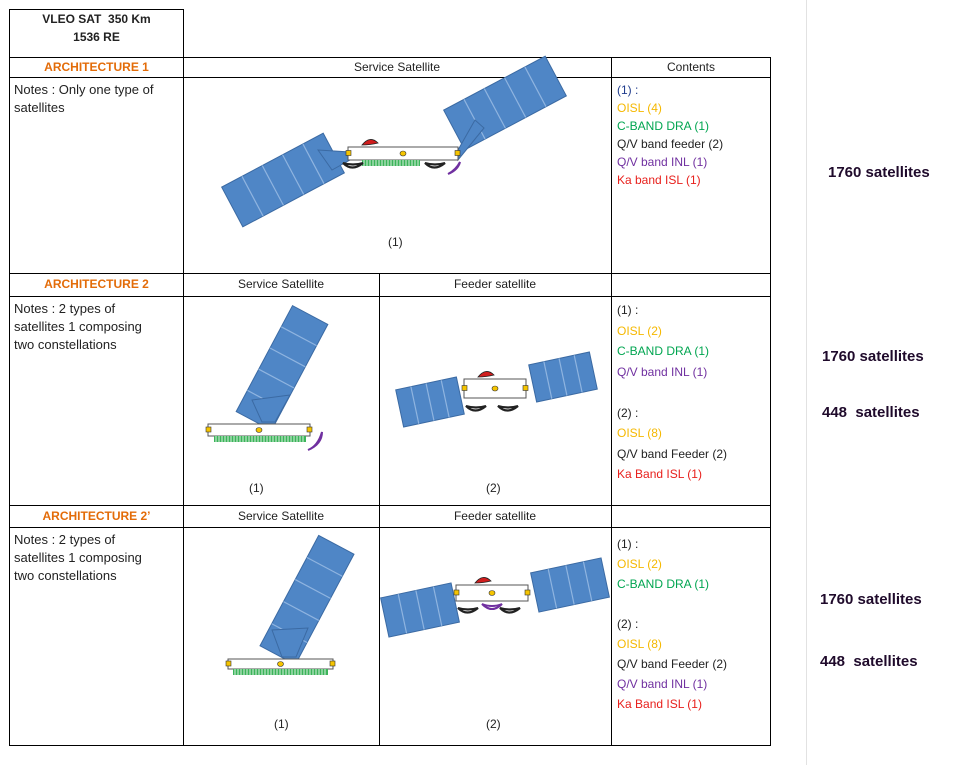  Describe the element at coordinates (691, 67) in the screenshot. I see `column-header: Contents` at that location.